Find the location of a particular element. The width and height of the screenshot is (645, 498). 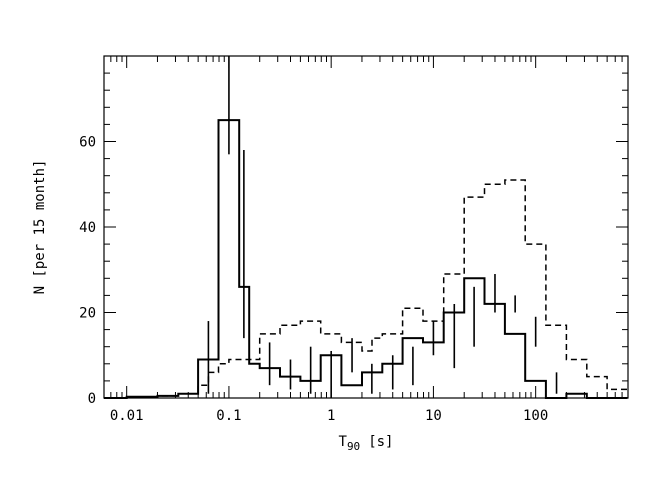

y-tick-label: 20 is located at coordinates (87, 314).